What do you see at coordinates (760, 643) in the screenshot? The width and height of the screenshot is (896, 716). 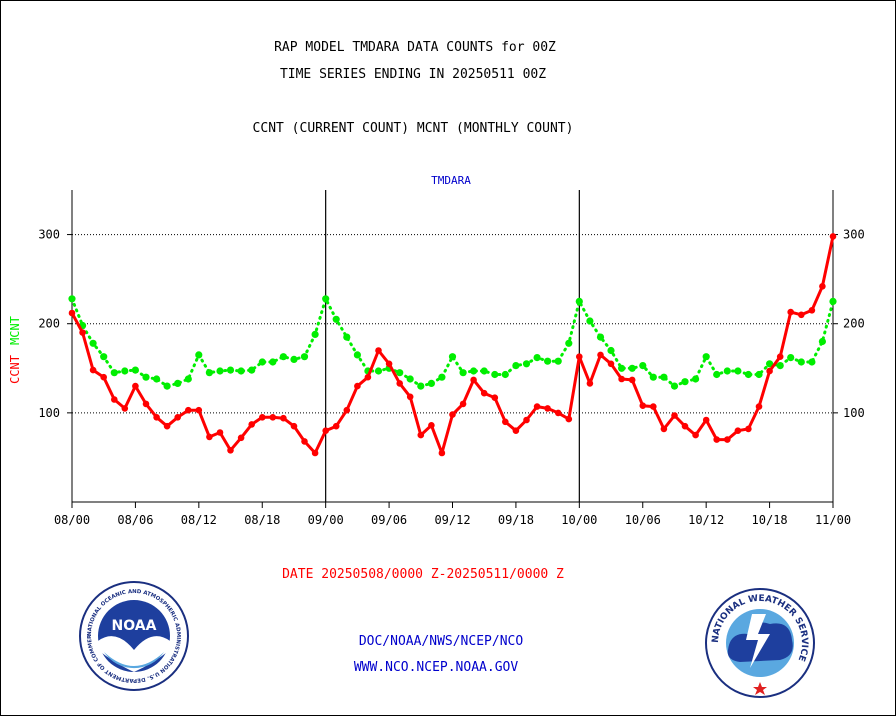 I see `nws-logo: NATIONAL WEATHER SERVICE` at bounding box center [760, 643].